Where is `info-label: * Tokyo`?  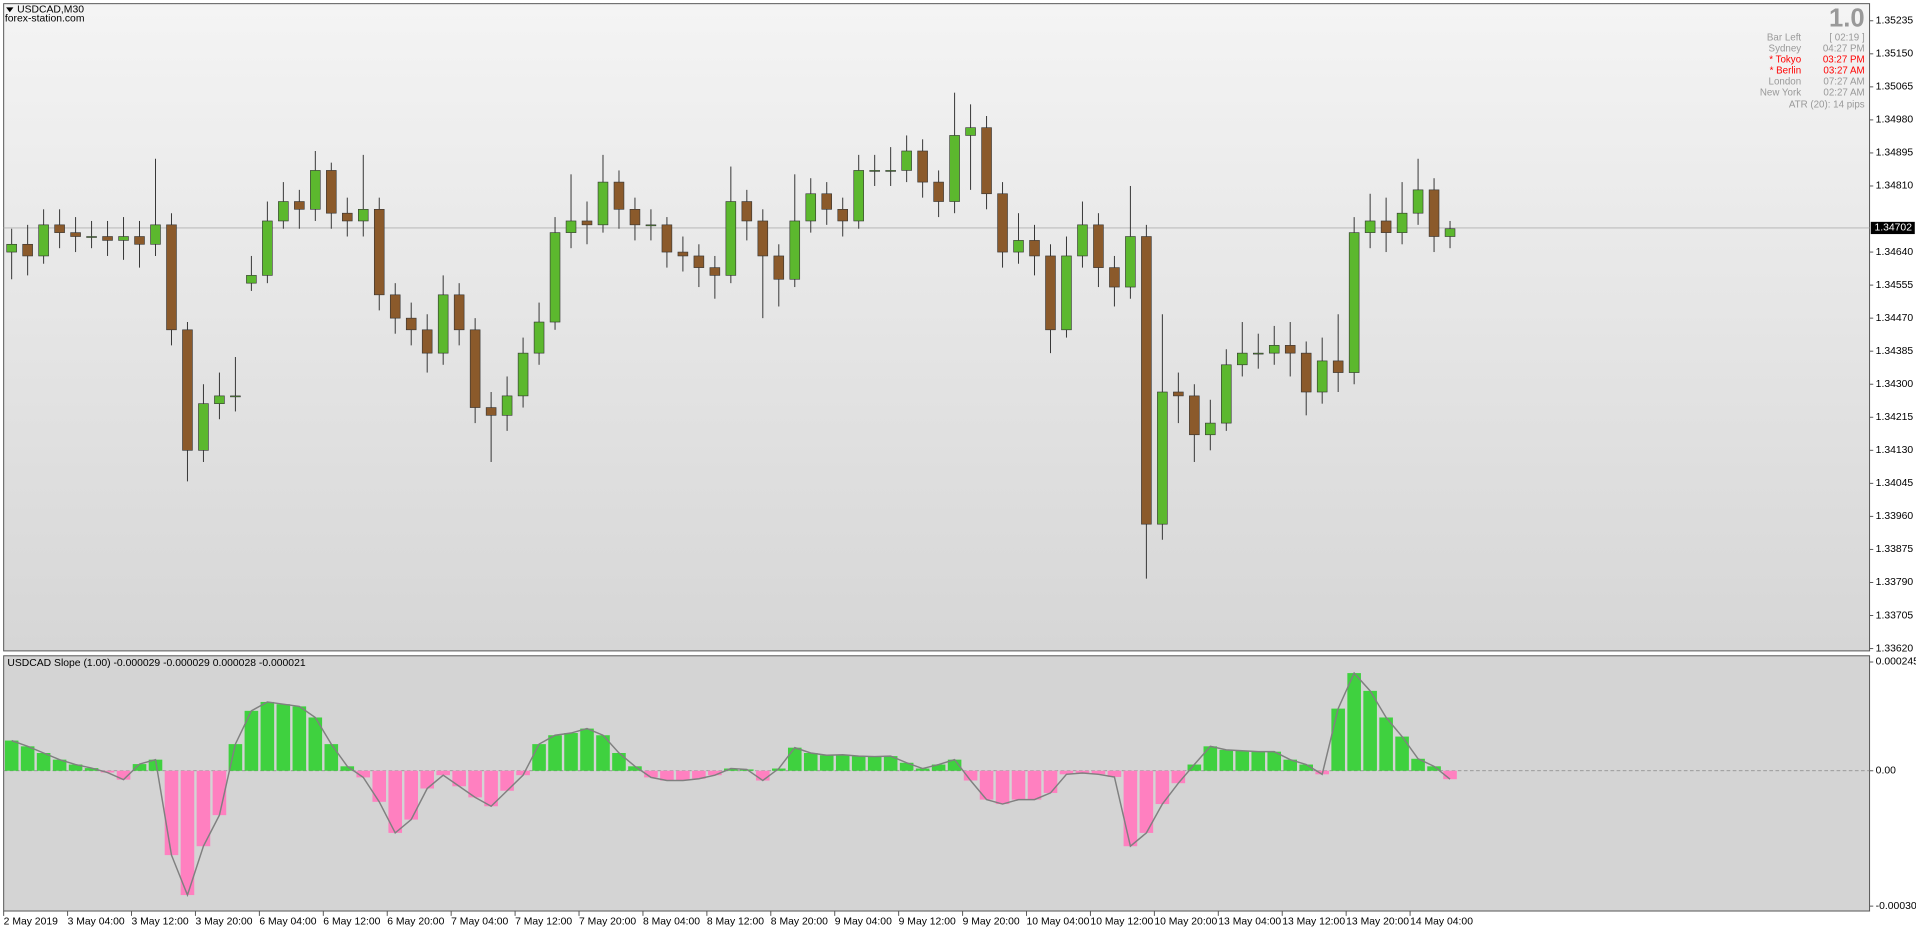 info-label: * Tokyo is located at coordinates (1785, 59).